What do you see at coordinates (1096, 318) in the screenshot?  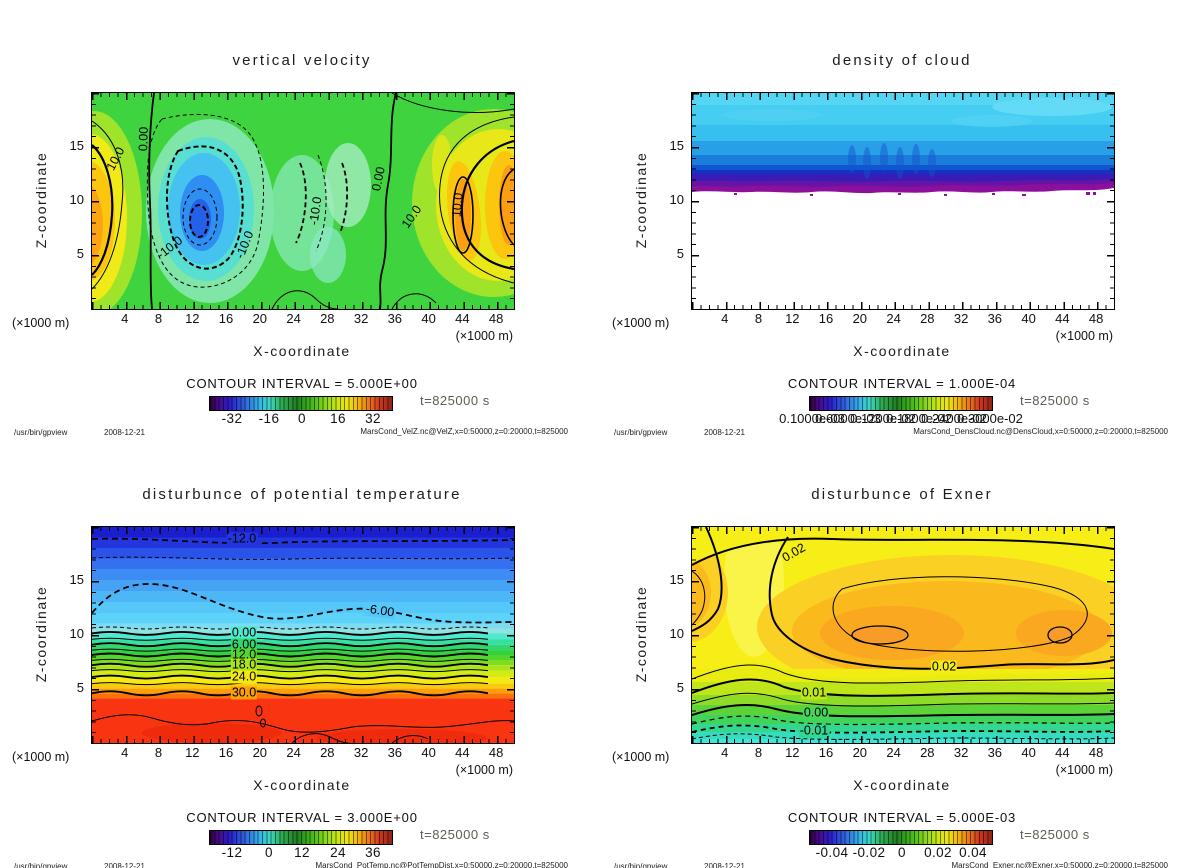 I see `x-tick-label: 48` at bounding box center [1096, 318].